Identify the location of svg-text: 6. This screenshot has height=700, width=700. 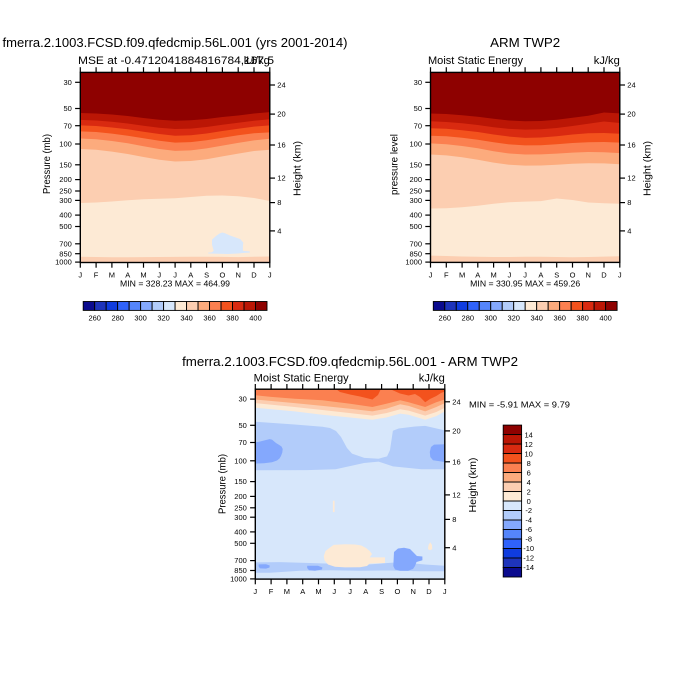
(529, 472).